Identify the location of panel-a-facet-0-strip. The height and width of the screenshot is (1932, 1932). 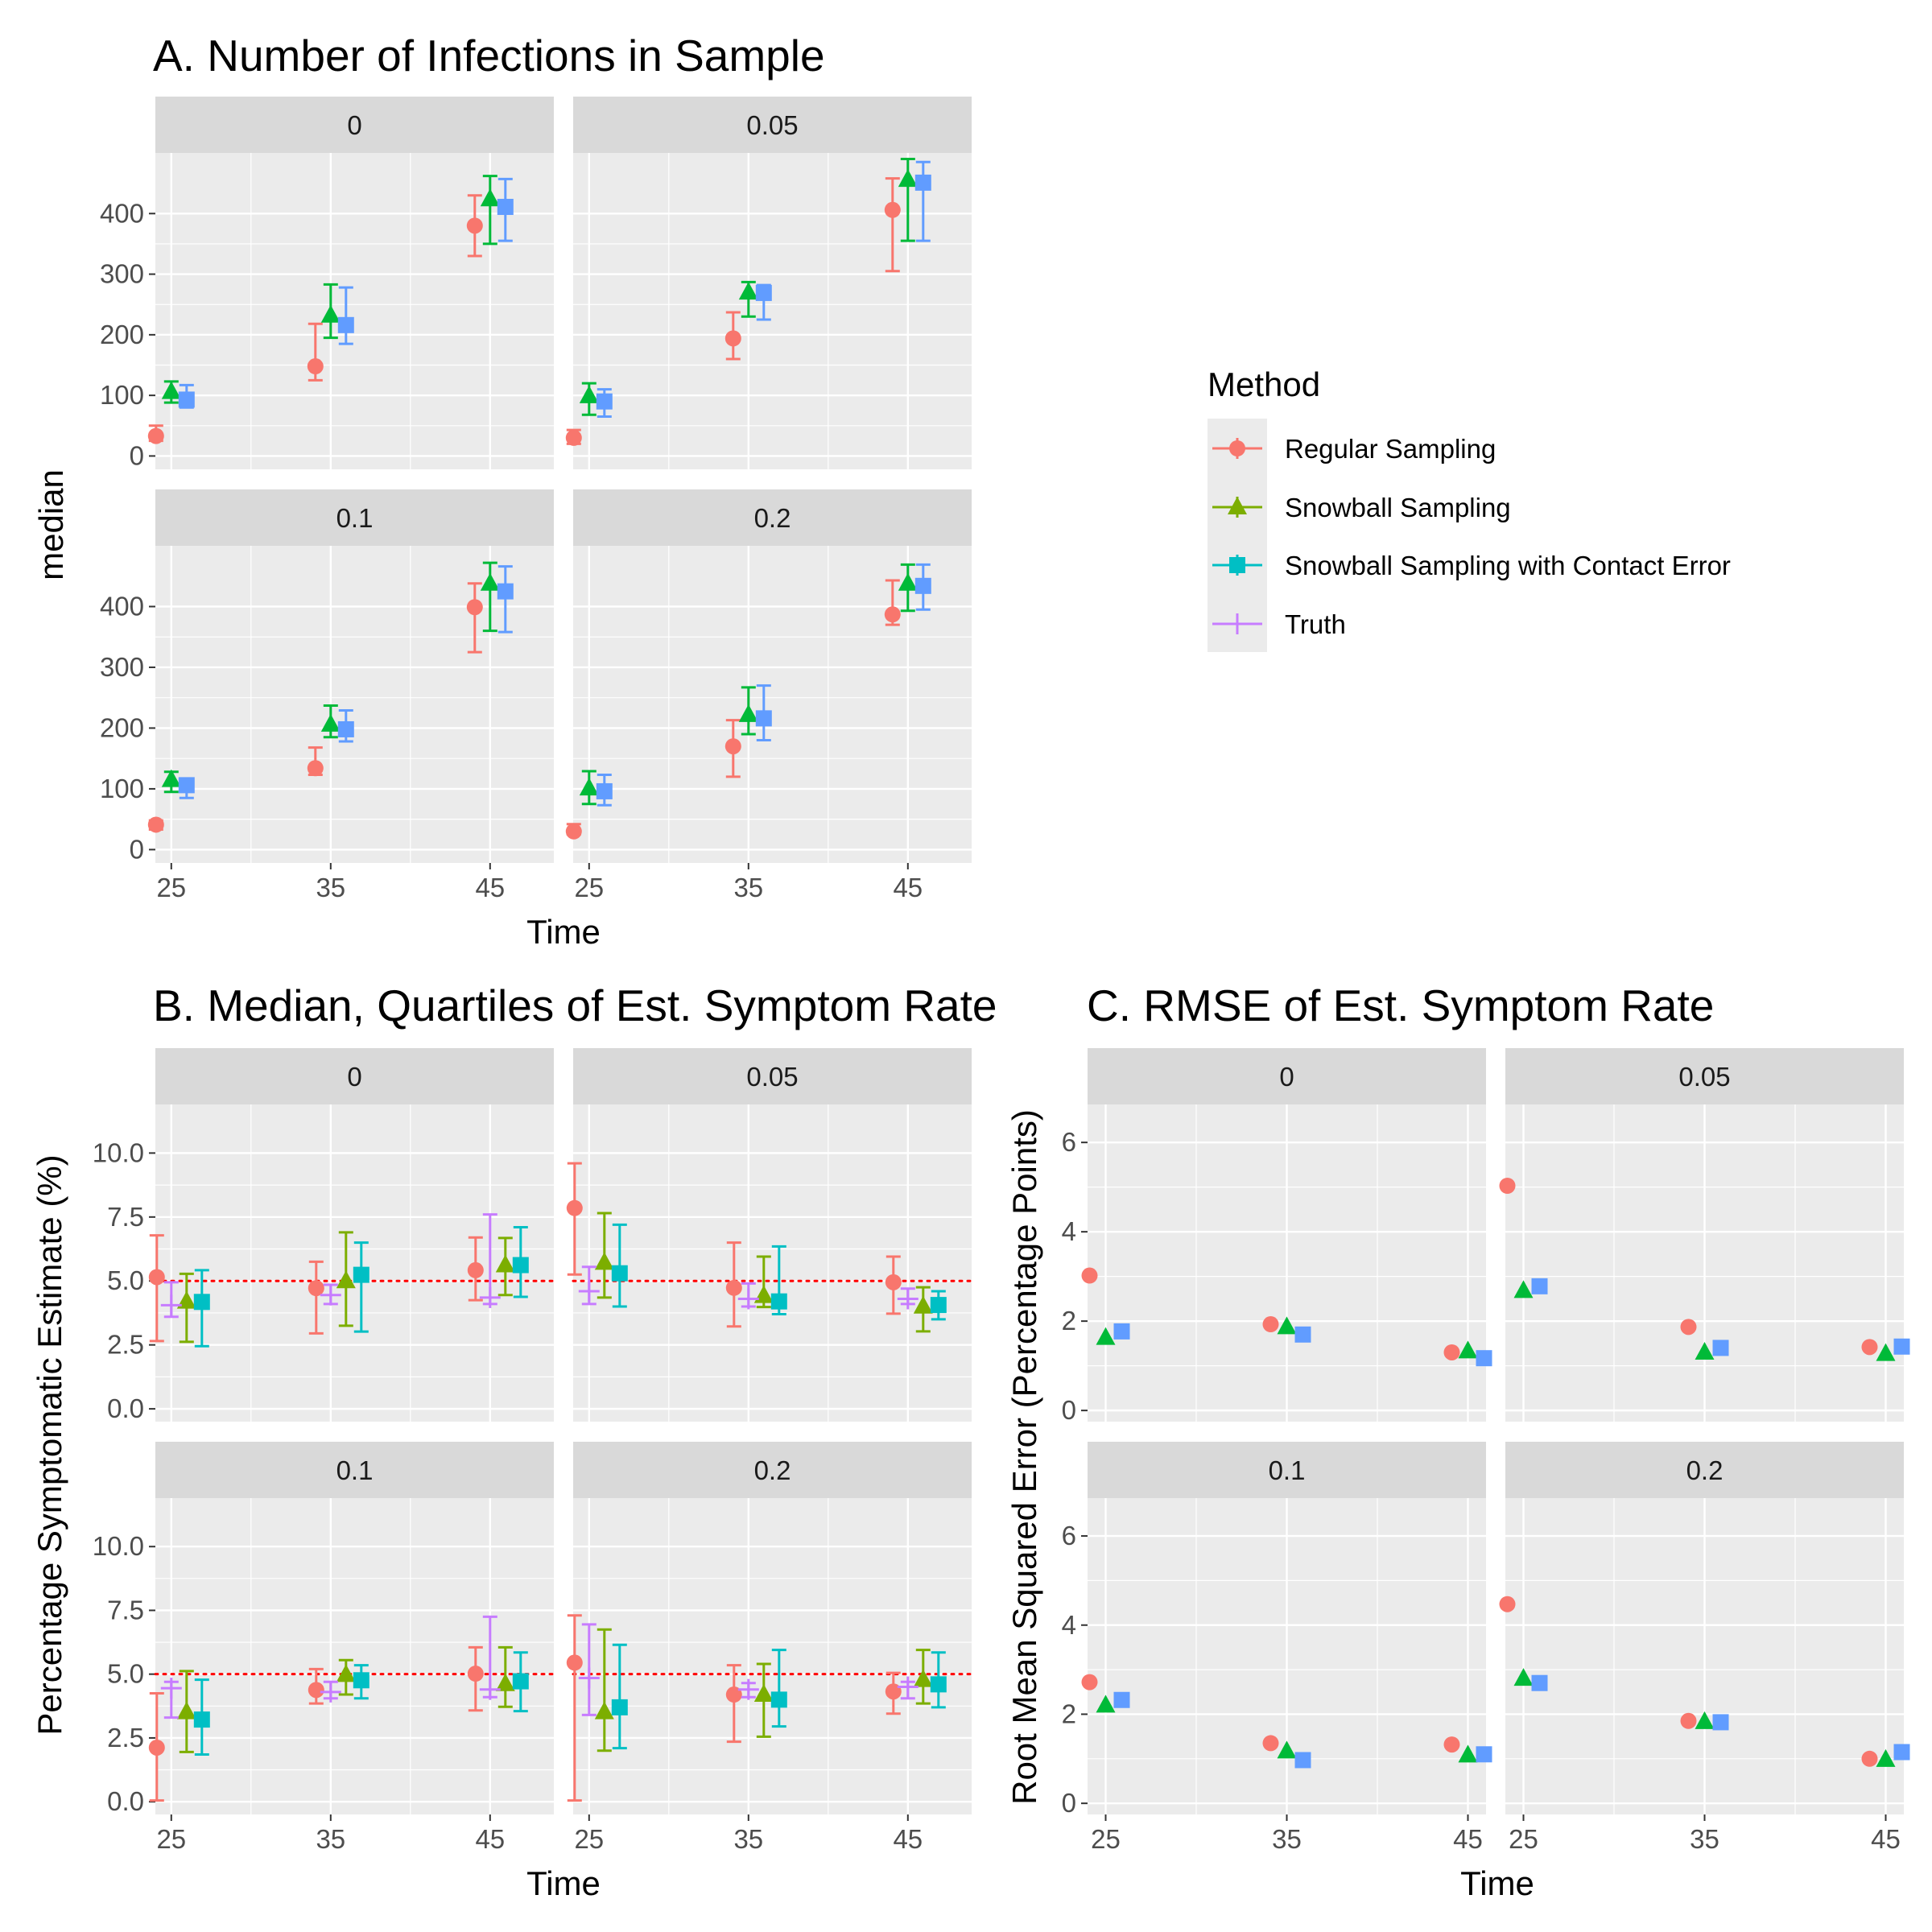
(354, 125).